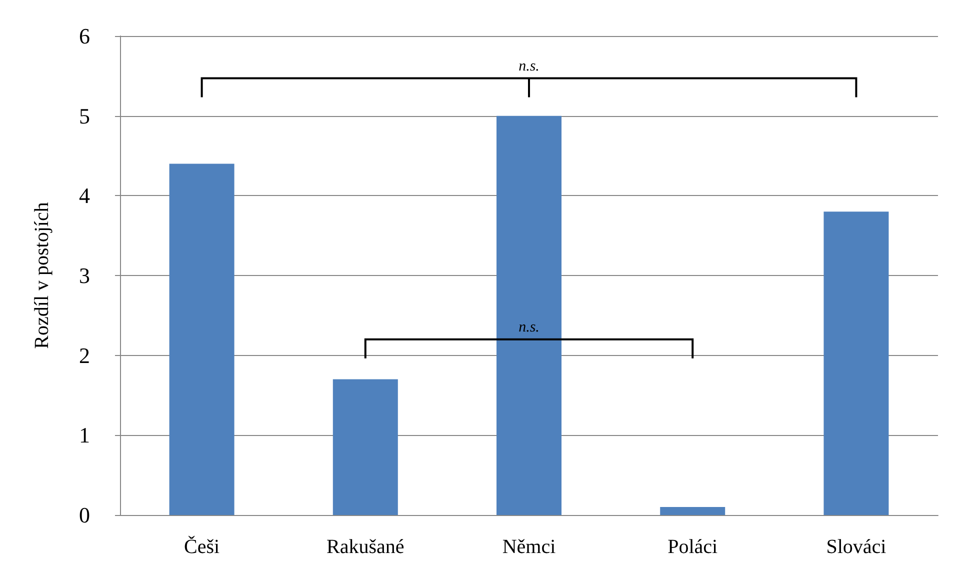 The height and width of the screenshot is (579, 955). I want to click on y-tick-label: 5, so click(84, 115).